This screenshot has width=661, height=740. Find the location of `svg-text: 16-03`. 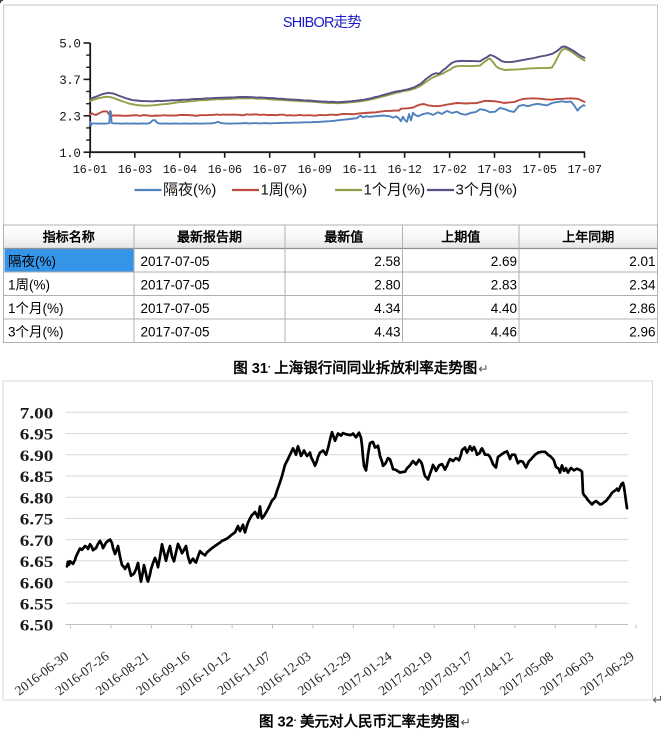

svg-text: 16-03 is located at coordinates (135, 170).